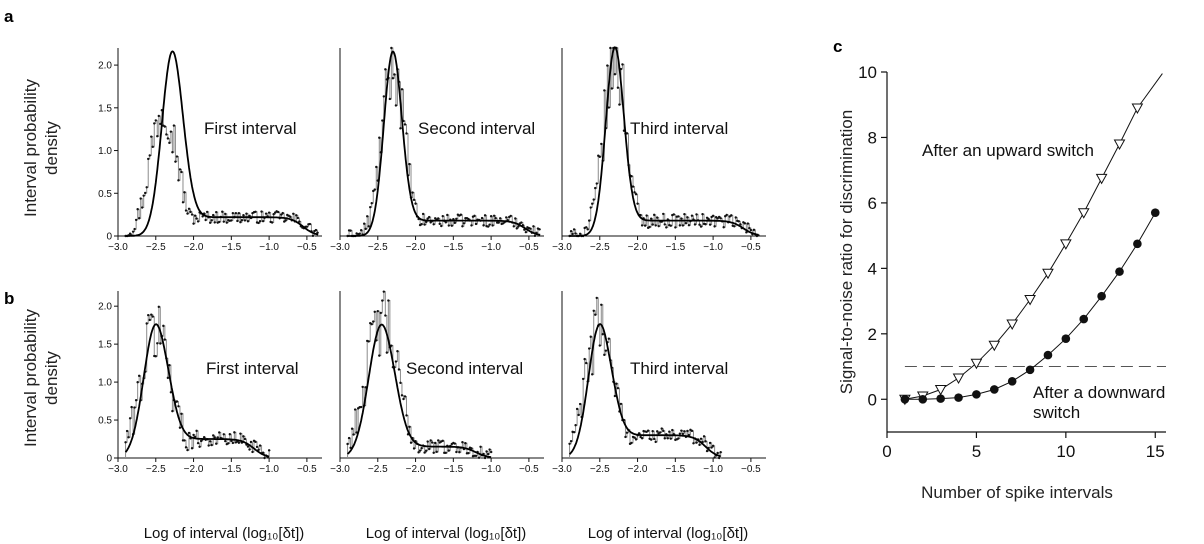 This screenshot has height=544, width=1204. I want to click on x-tick-label: −1.5, so click(231, 247).